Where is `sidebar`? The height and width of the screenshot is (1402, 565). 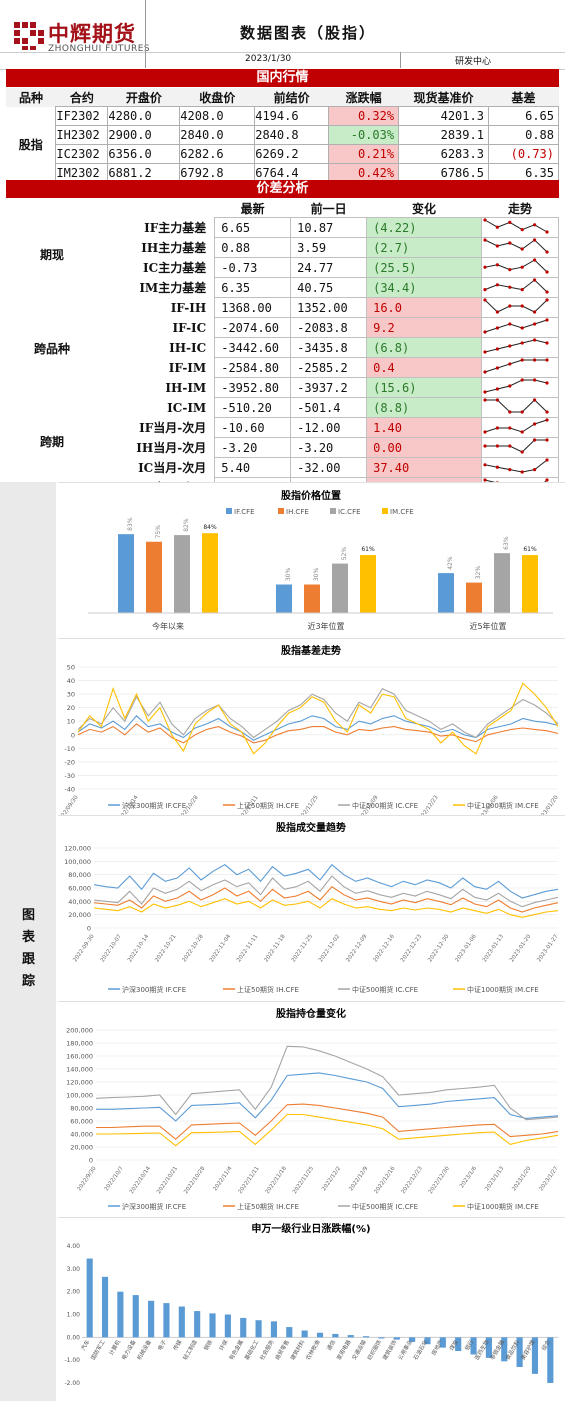
sidebar is located at coordinates (28, 941).